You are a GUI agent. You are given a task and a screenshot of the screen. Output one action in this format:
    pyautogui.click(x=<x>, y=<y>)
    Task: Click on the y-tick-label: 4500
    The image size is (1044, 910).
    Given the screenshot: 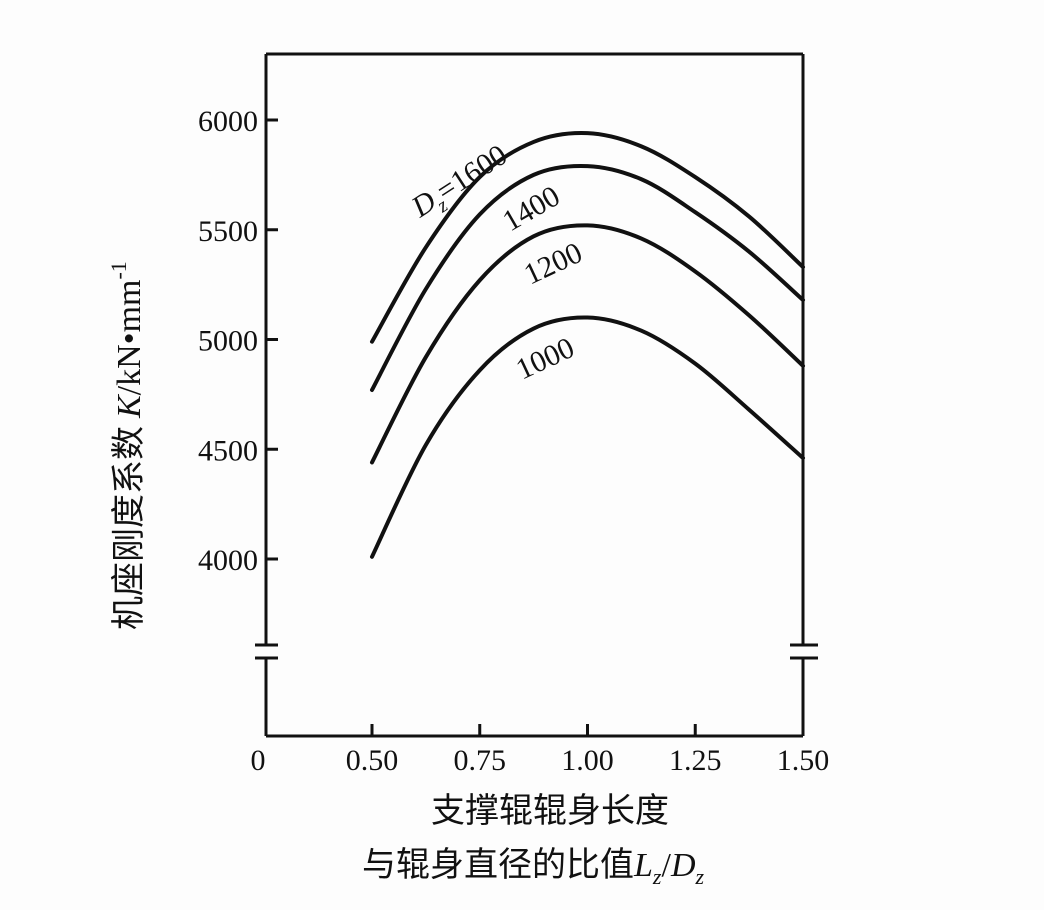 What is the action you would take?
    pyautogui.click(x=228, y=450)
    